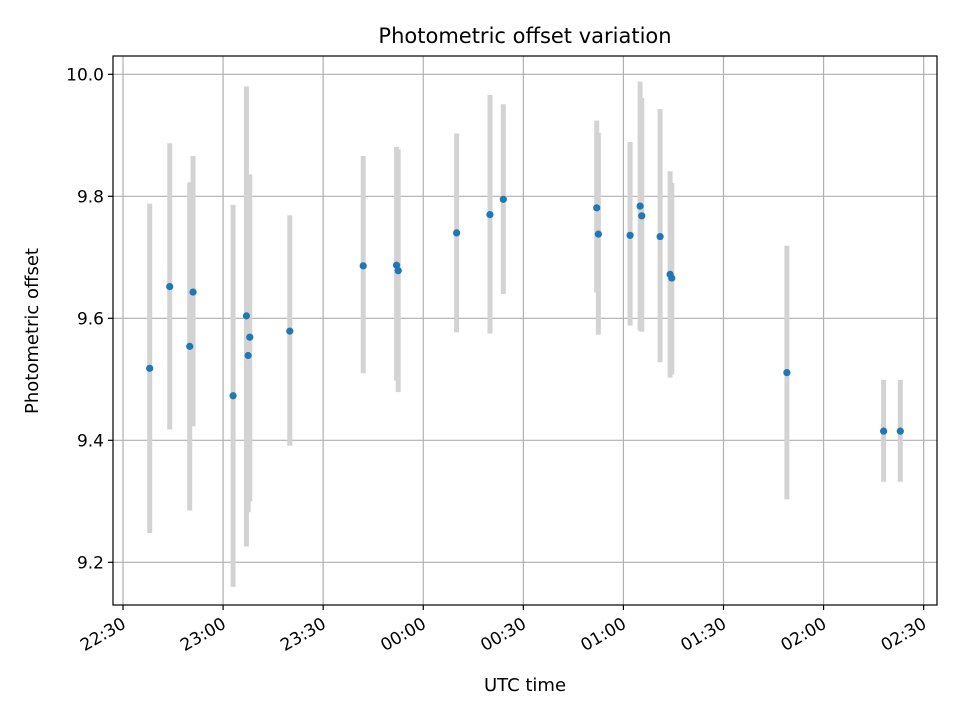 The height and width of the screenshot is (720, 960). I want to click on x-tick-label: 22:30, so click(103, 635).